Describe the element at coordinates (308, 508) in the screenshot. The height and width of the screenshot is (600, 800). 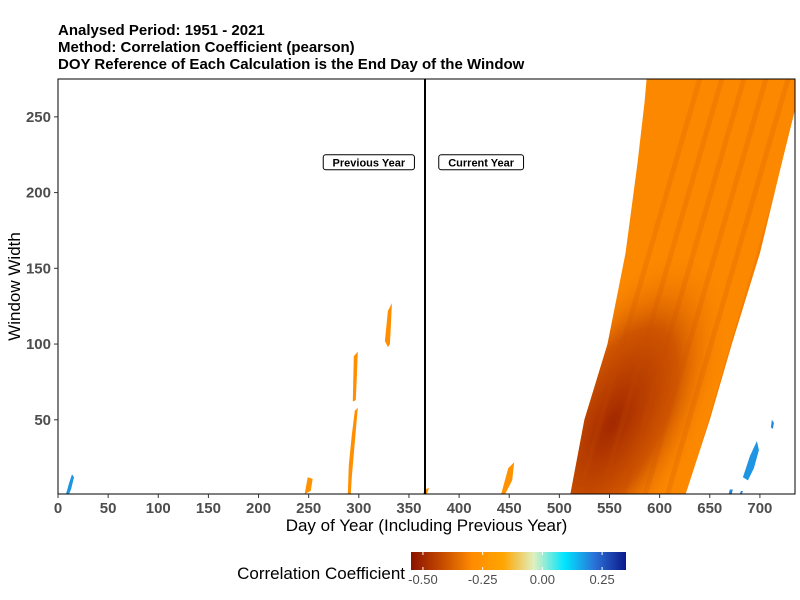
I see `x-tick-label: 250` at that location.